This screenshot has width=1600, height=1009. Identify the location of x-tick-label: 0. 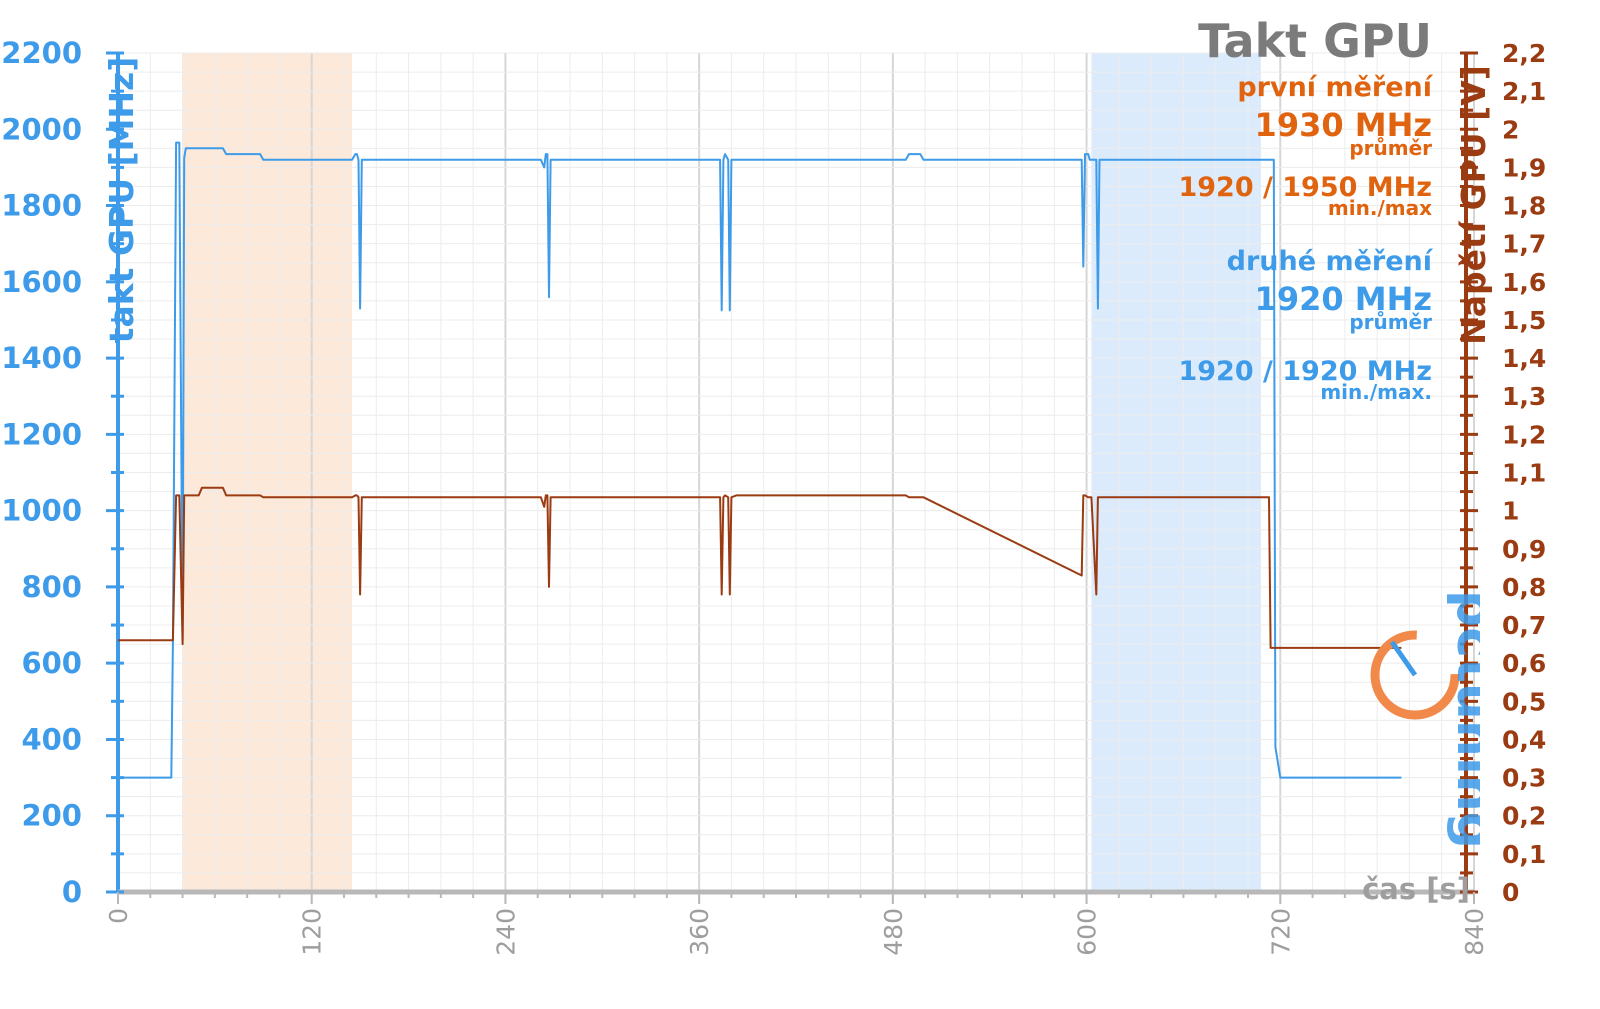
(118, 916).